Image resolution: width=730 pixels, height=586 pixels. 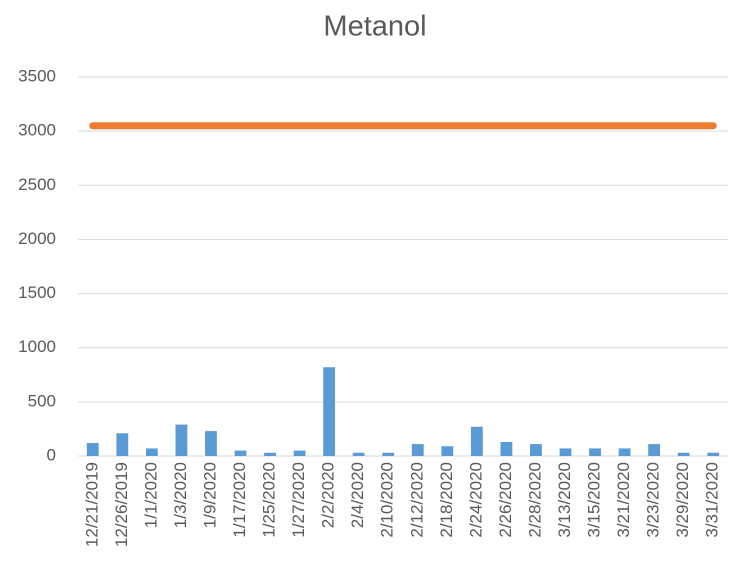 I want to click on x-tick-label: 1/17/2020, so click(x=239, y=500).